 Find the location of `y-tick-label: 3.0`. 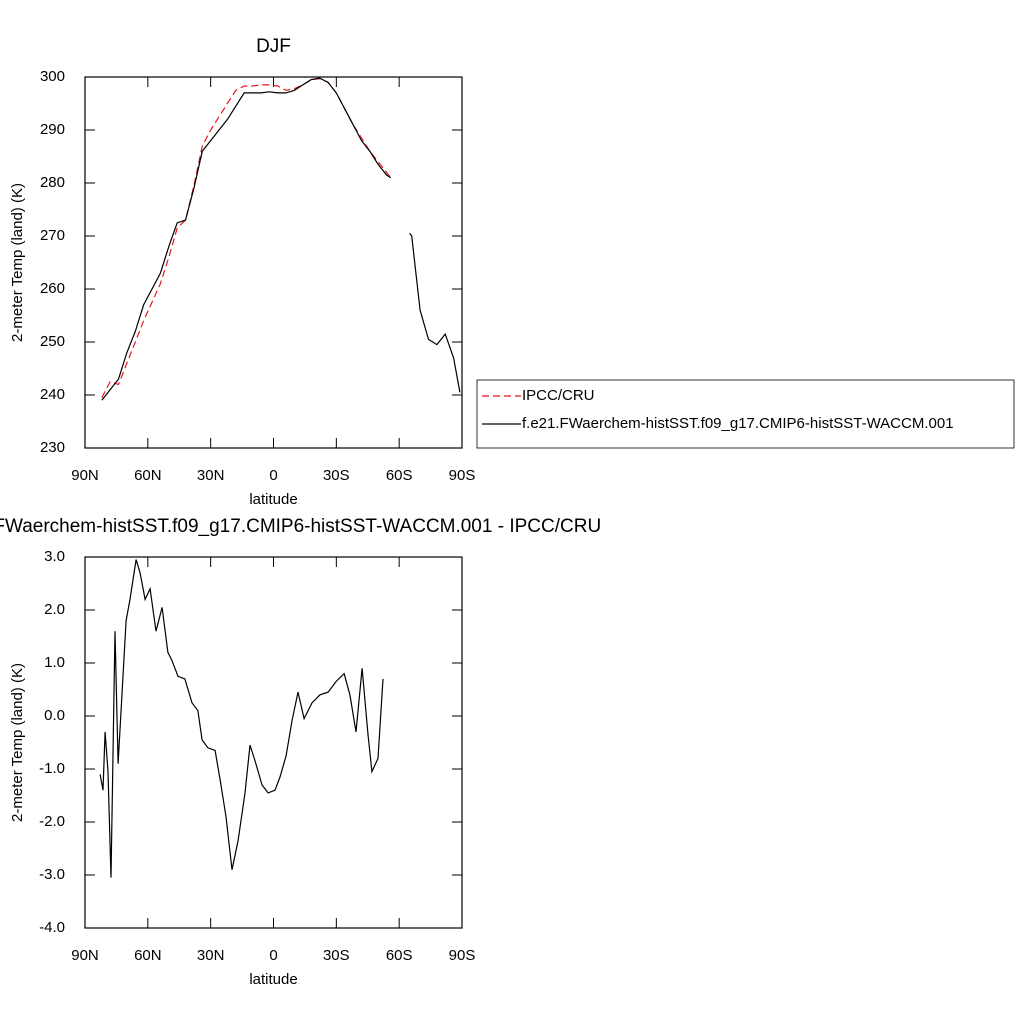

y-tick-label: 3.0 is located at coordinates (54, 556).